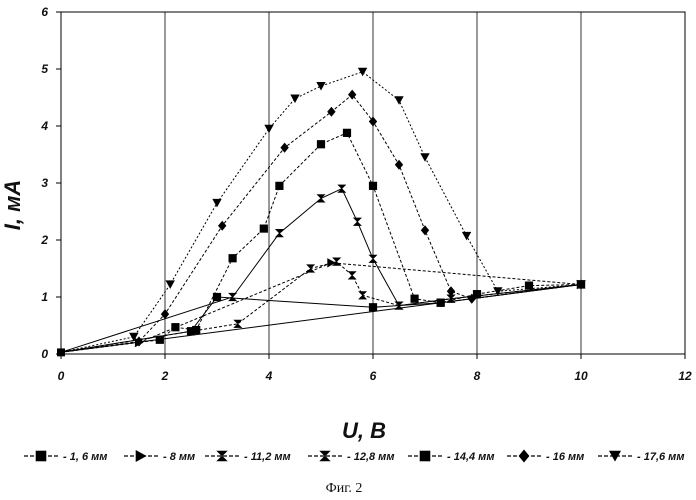  Describe the element at coordinates (44, 297) in the screenshot. I see `y-tick-label: 1` at that location.